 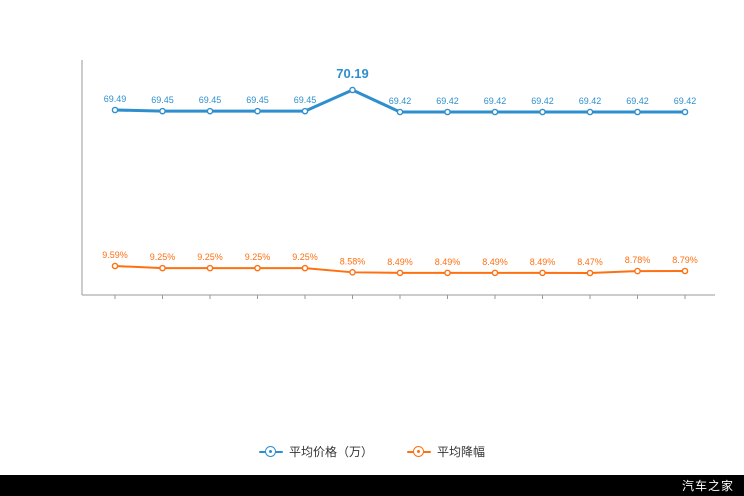 I want to click on svg-text: 8.47%, so click(x=590, y=262).